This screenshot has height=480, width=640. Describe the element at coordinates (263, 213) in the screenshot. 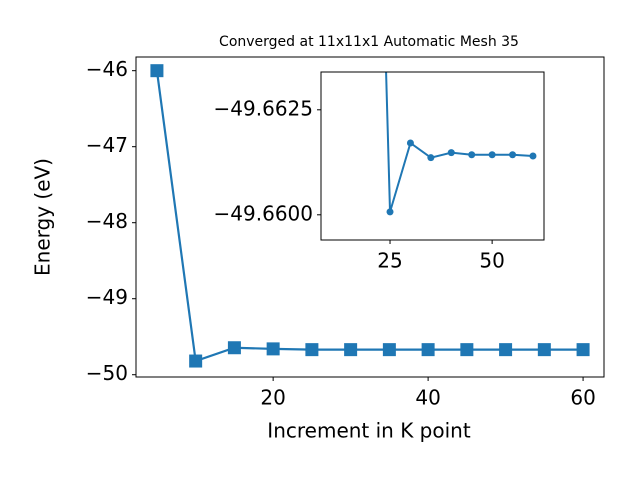

I see `y-tick-label: −49.6600` at that location.